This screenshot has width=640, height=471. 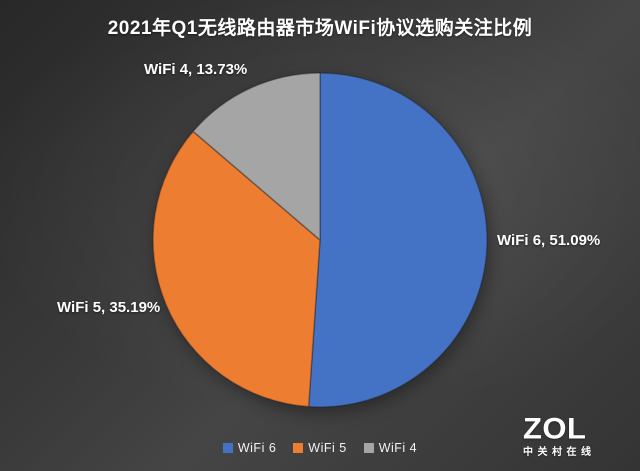 What do you see at coordinates (549, 240) in the screenshot?
I see `data-label-wifi6: WiFi 6, 51.09%` at bounding box center [549, 240].